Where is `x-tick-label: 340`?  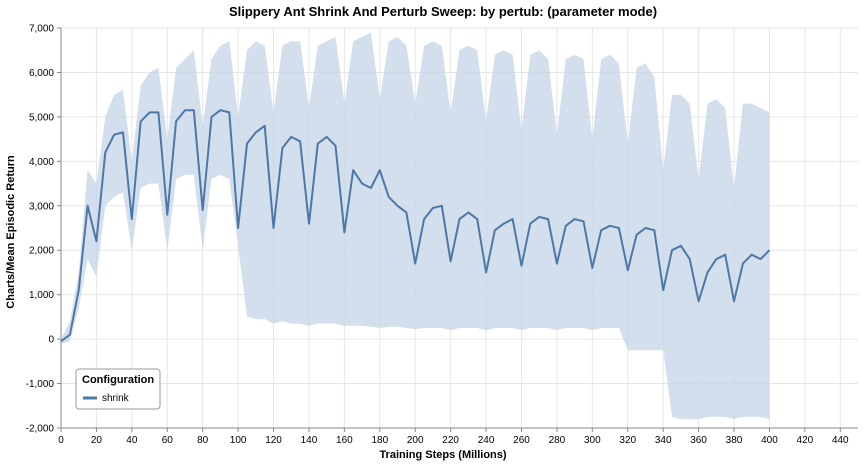 x-tick-label: 340 is located at coordinates (663, 440).